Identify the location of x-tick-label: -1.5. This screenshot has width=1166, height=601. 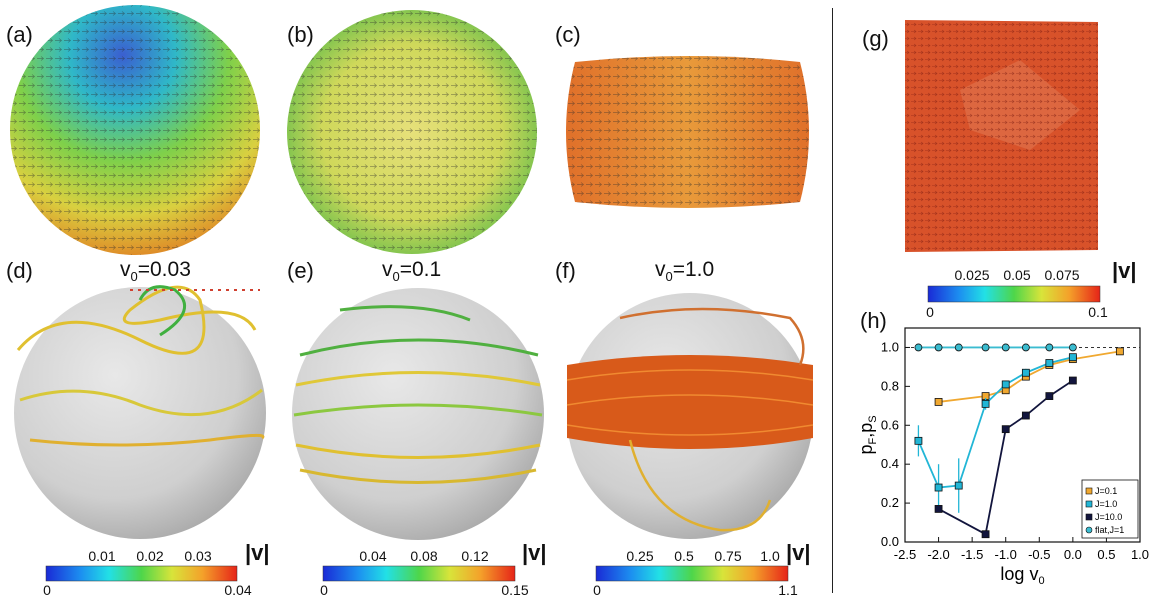
(972, 554).